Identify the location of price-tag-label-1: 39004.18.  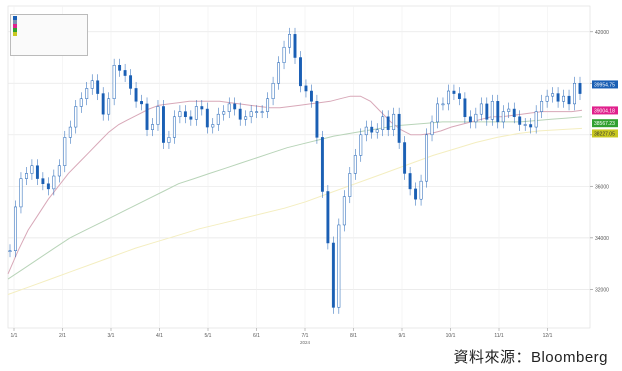
(604, 111).